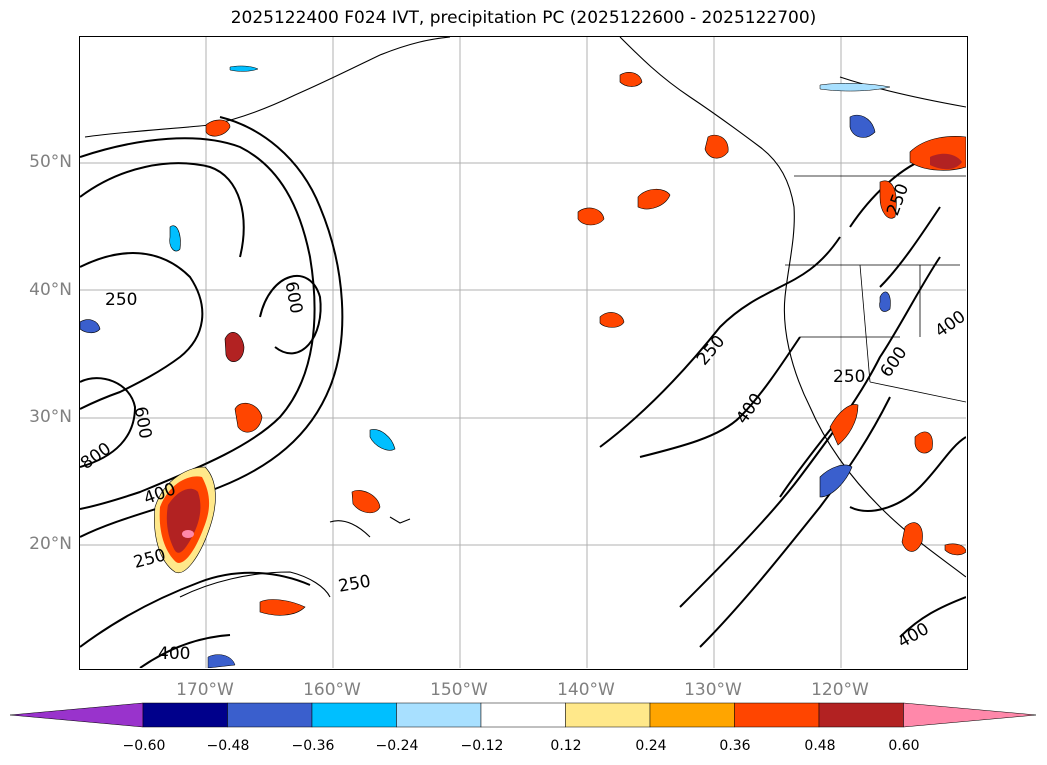  Describe the element at coordinates (651, 746) in the screenshot. I see `colorbar-tick: 0.24` at that location.